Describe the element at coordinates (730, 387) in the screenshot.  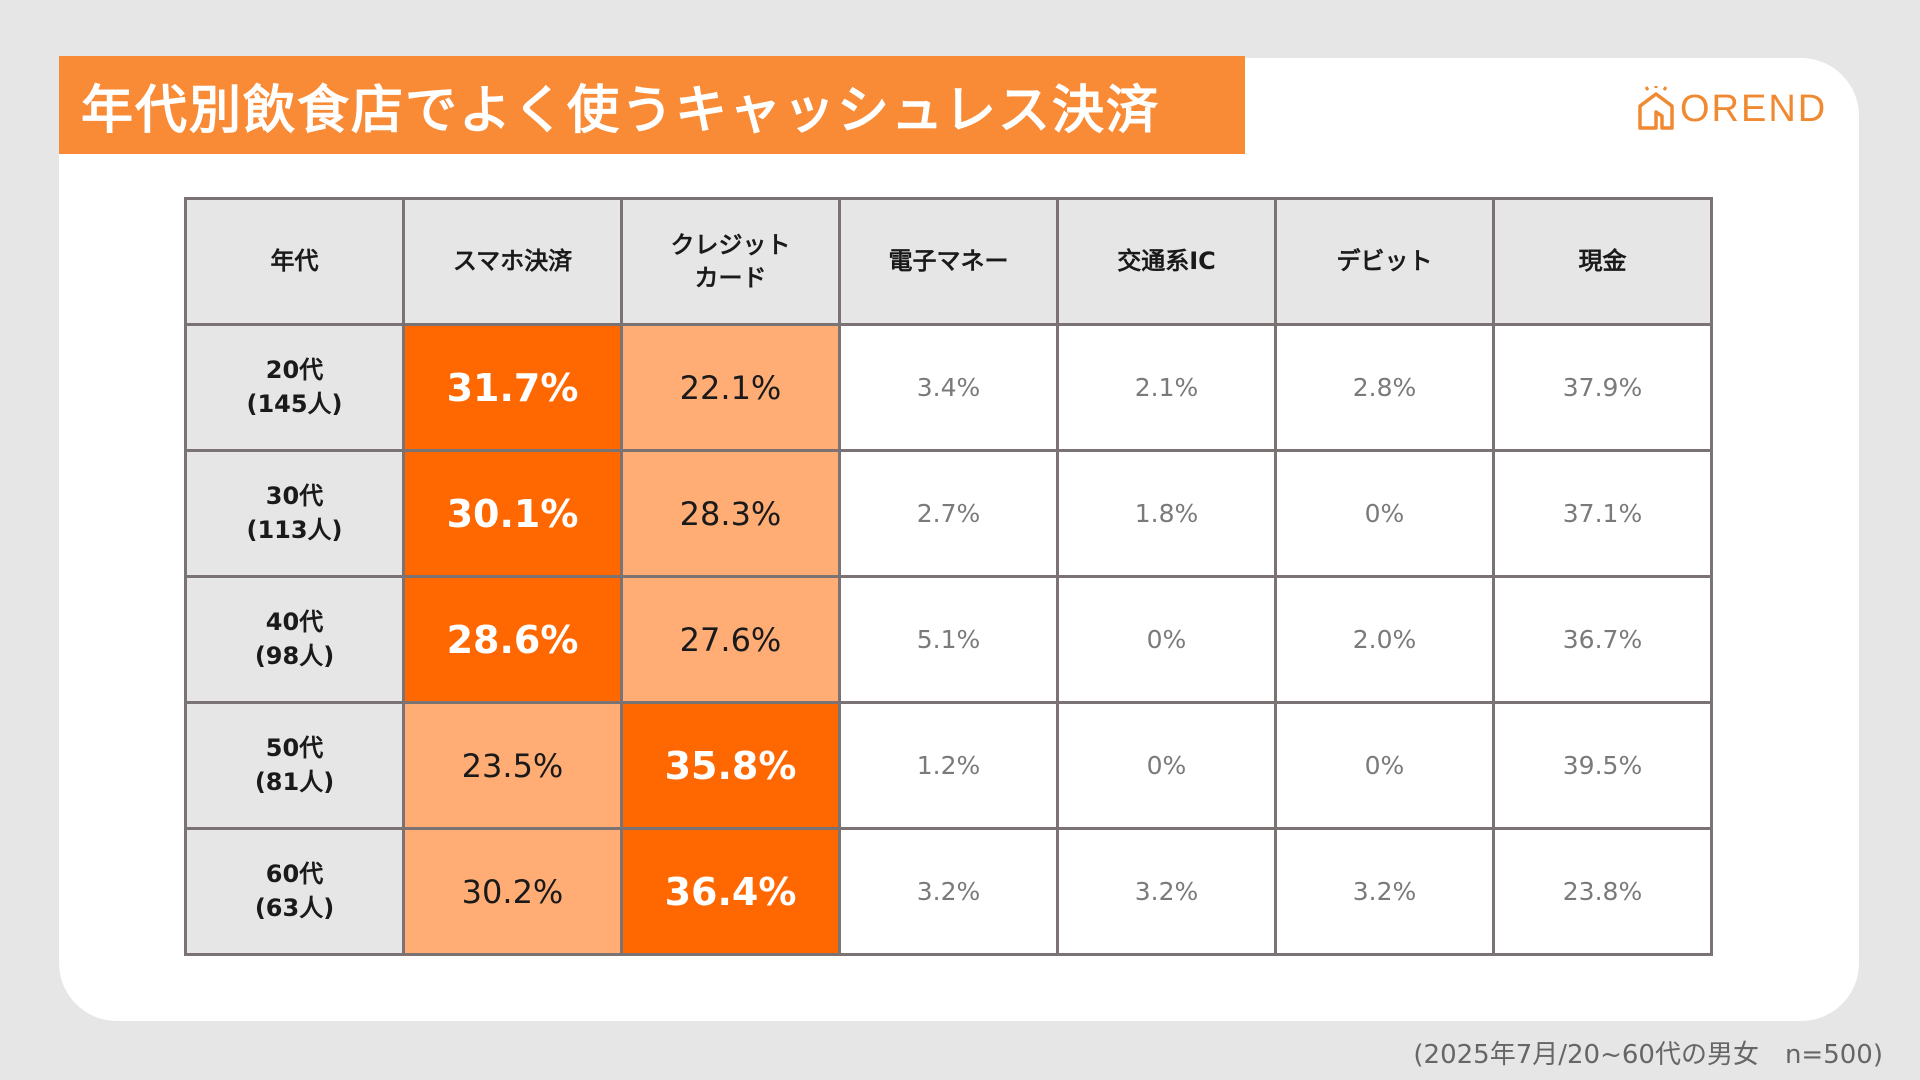
I see `value-cell: 22.1%` at that location.